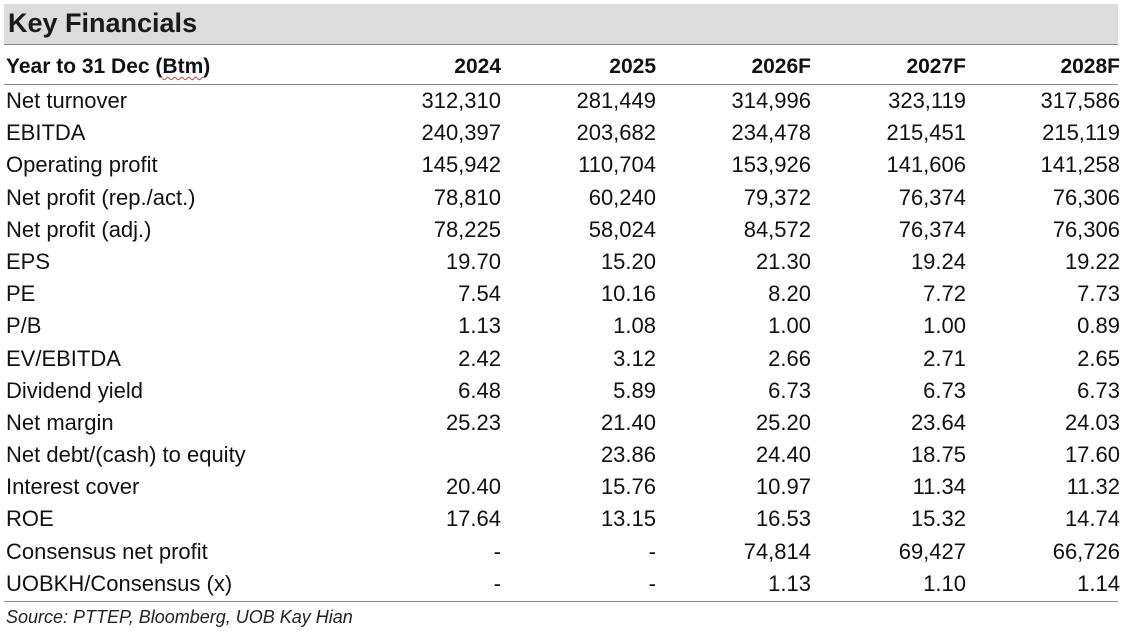 This screenshot has height=635, width=1130. Describe the element at coordinates (103, 23) in the screenshot. I see `table-title: Key Financials` at that location.